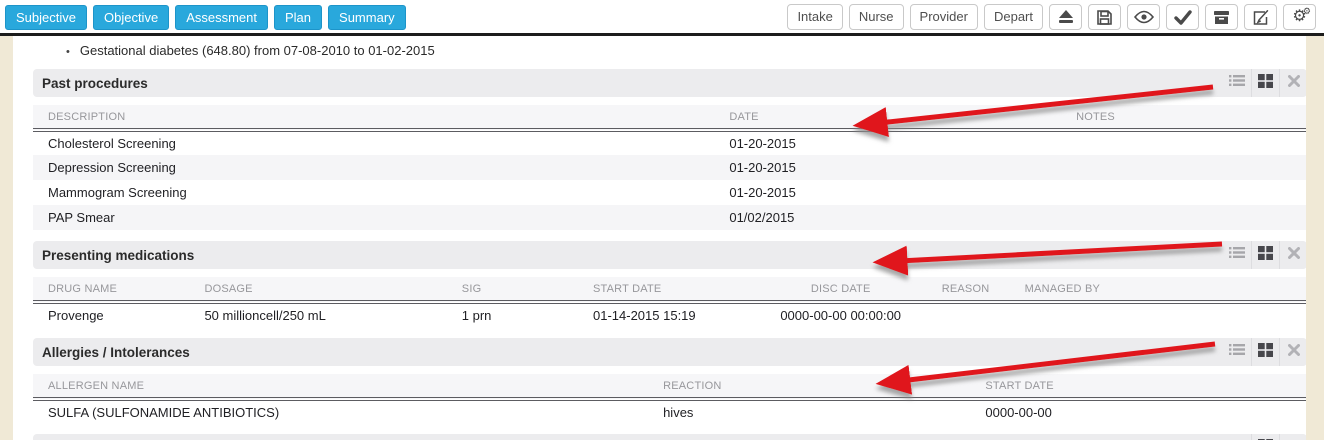  What do you see at coordinates (298, 17) in the screenshot?
I see `tab-plan: Plan` at bounding box center [298, 17].